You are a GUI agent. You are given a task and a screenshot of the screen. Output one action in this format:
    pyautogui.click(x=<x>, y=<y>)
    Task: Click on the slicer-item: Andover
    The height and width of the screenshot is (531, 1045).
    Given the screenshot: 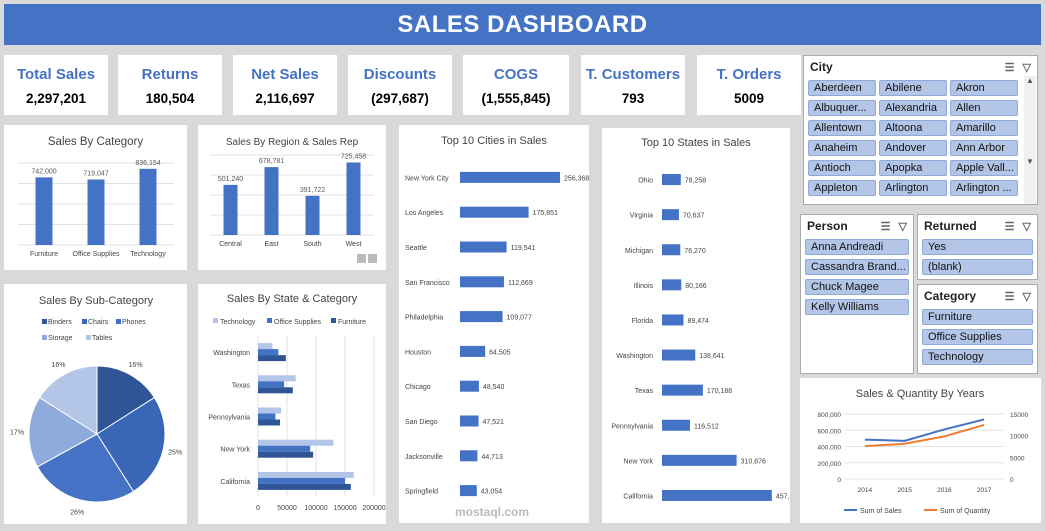 What is the action you would take?
    pyautogui.click(x=913, y=148)
    